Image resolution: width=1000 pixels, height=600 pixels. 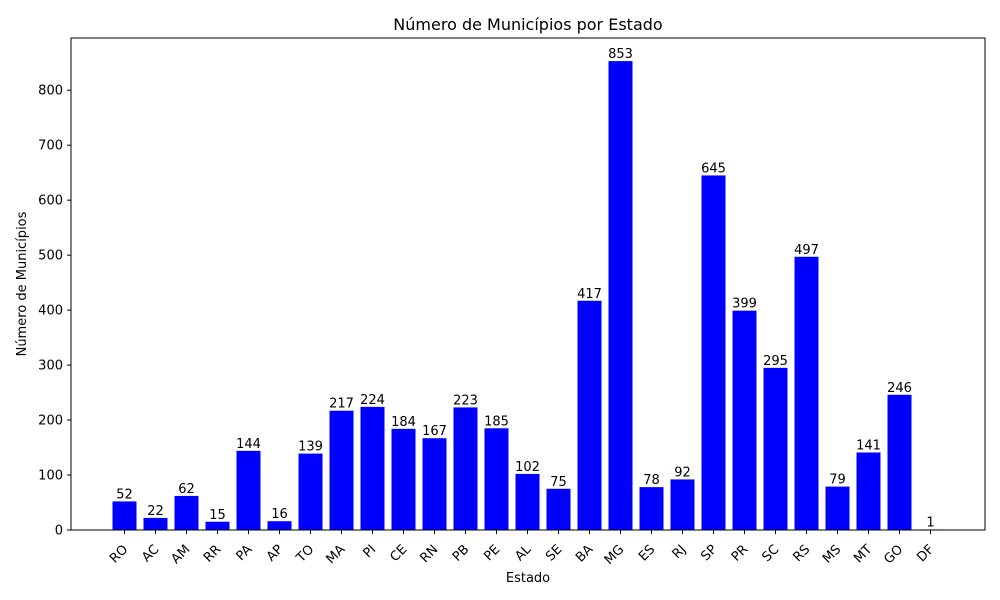 I want to click on bar-pi, so click(x=372, y=468).